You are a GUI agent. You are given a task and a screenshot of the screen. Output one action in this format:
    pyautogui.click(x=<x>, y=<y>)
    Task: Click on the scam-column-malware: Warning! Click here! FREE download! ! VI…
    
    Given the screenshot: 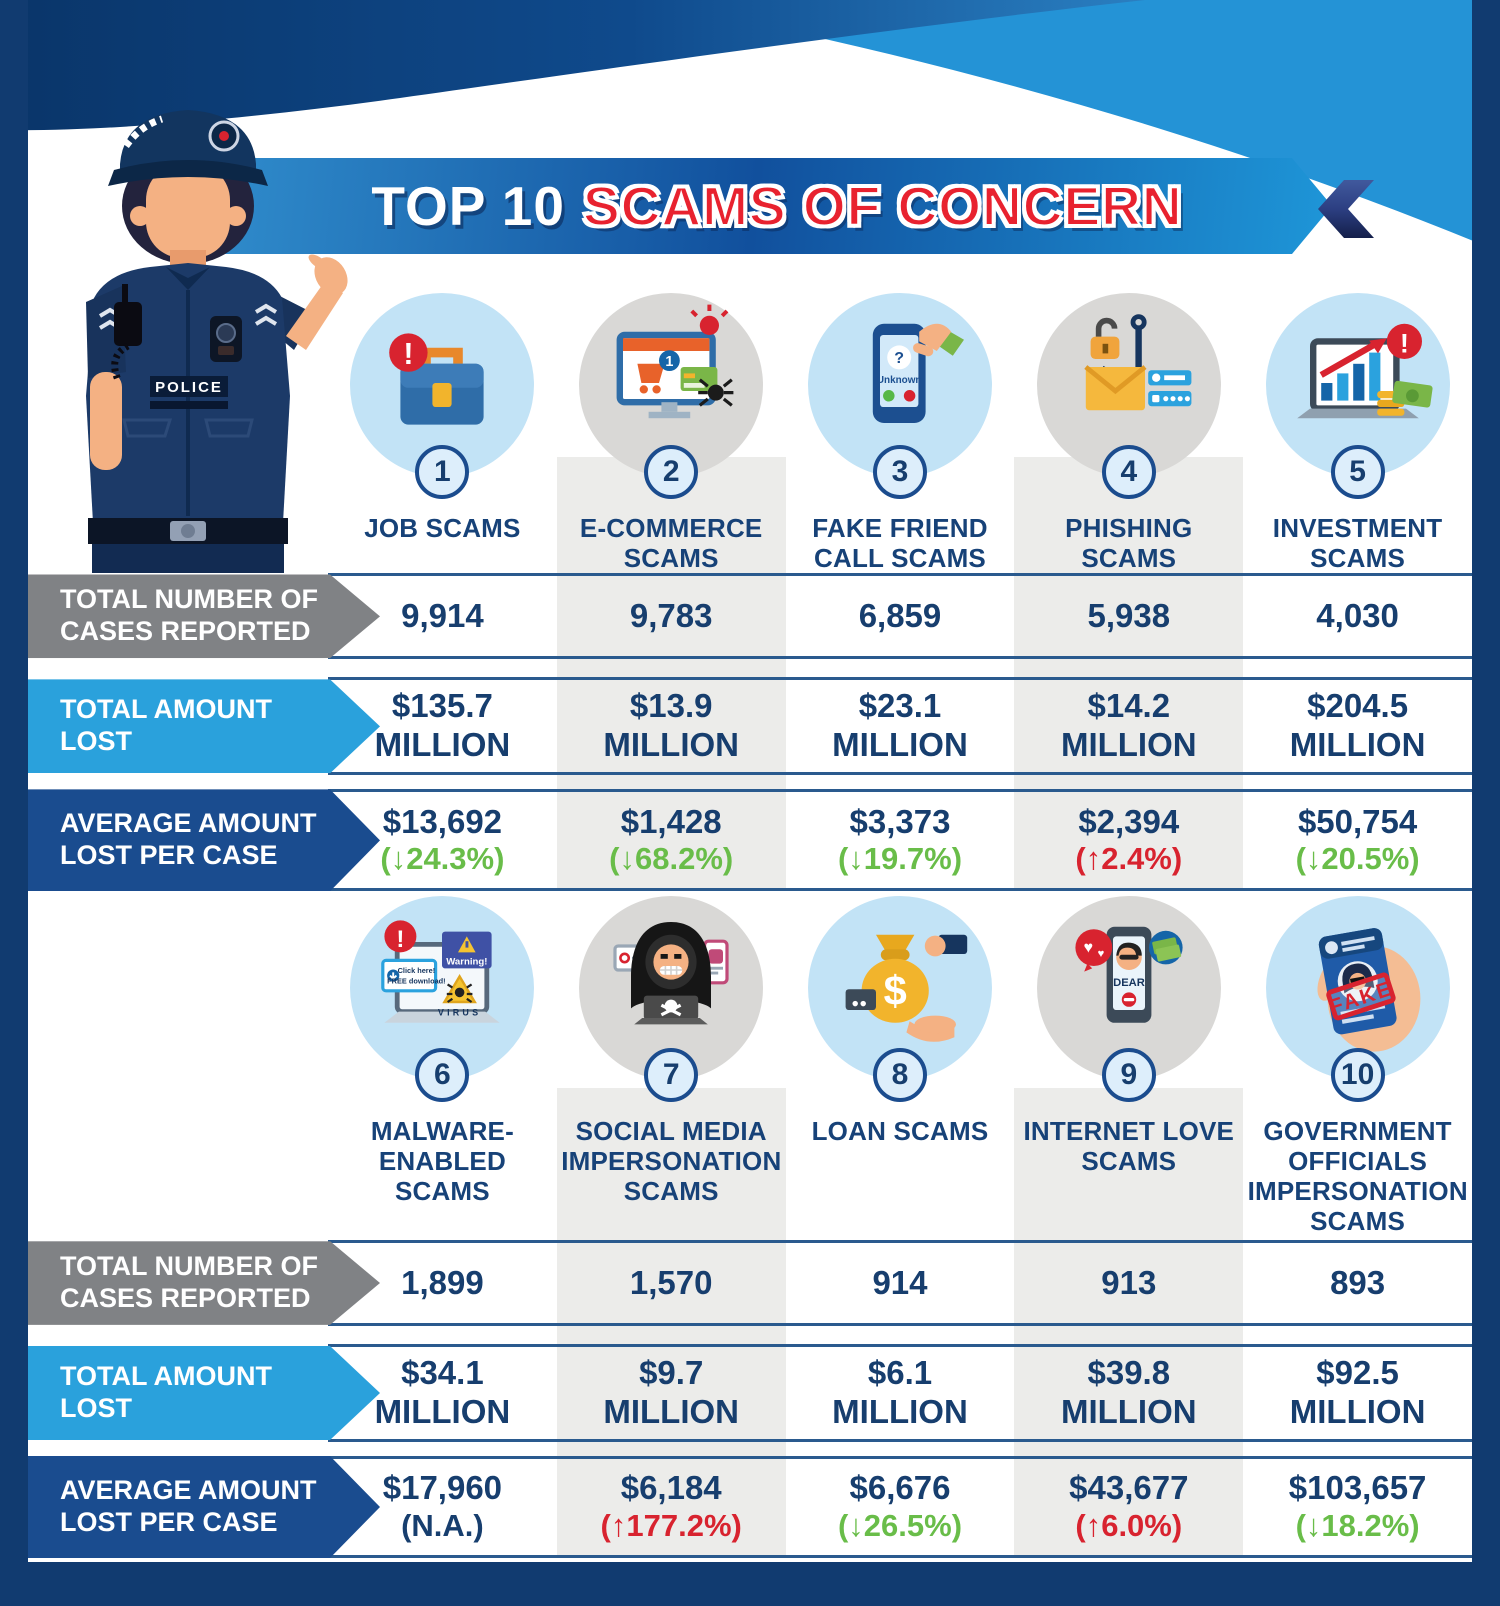 What is the action you would take?
    pyautogui.click(x=442, y=1064)
    